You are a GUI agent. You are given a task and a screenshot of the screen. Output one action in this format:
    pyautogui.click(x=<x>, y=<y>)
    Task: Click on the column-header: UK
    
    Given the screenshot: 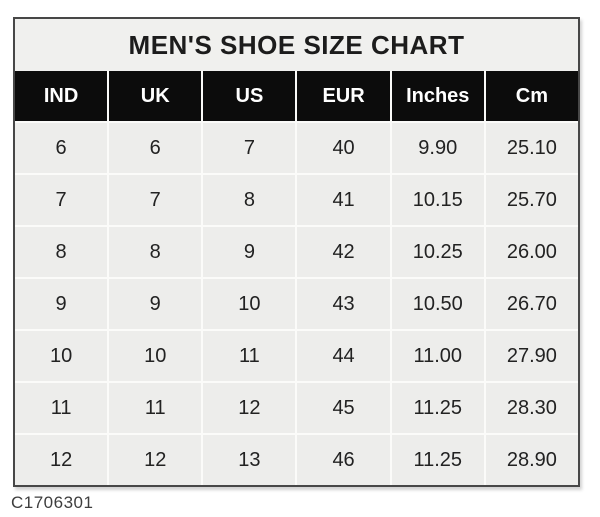 What is the action you would take?
    pyautogui.click(x=155, y=96)
    